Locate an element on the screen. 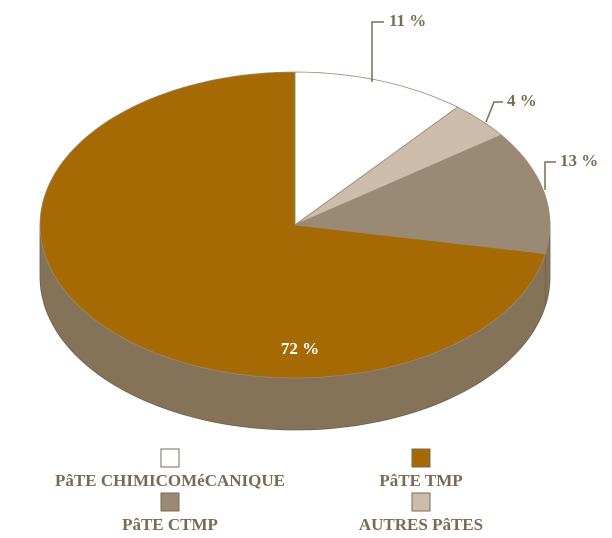 The image size is (612, 538). value-label: 11 % is located at coordinates (407, 20).